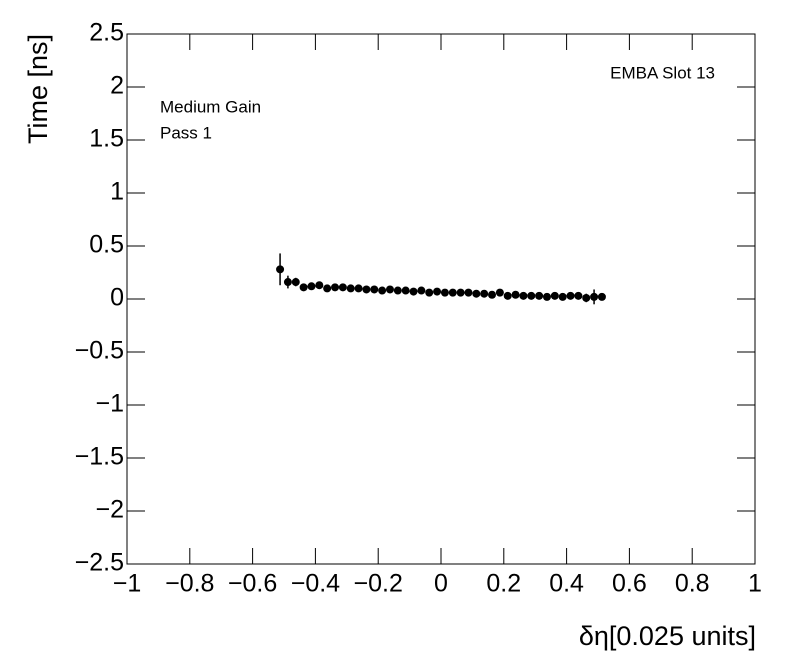  Describe the element at coordinates (99, 351) in the screenshot. I see `y-tick-label: −0.5` at that location.